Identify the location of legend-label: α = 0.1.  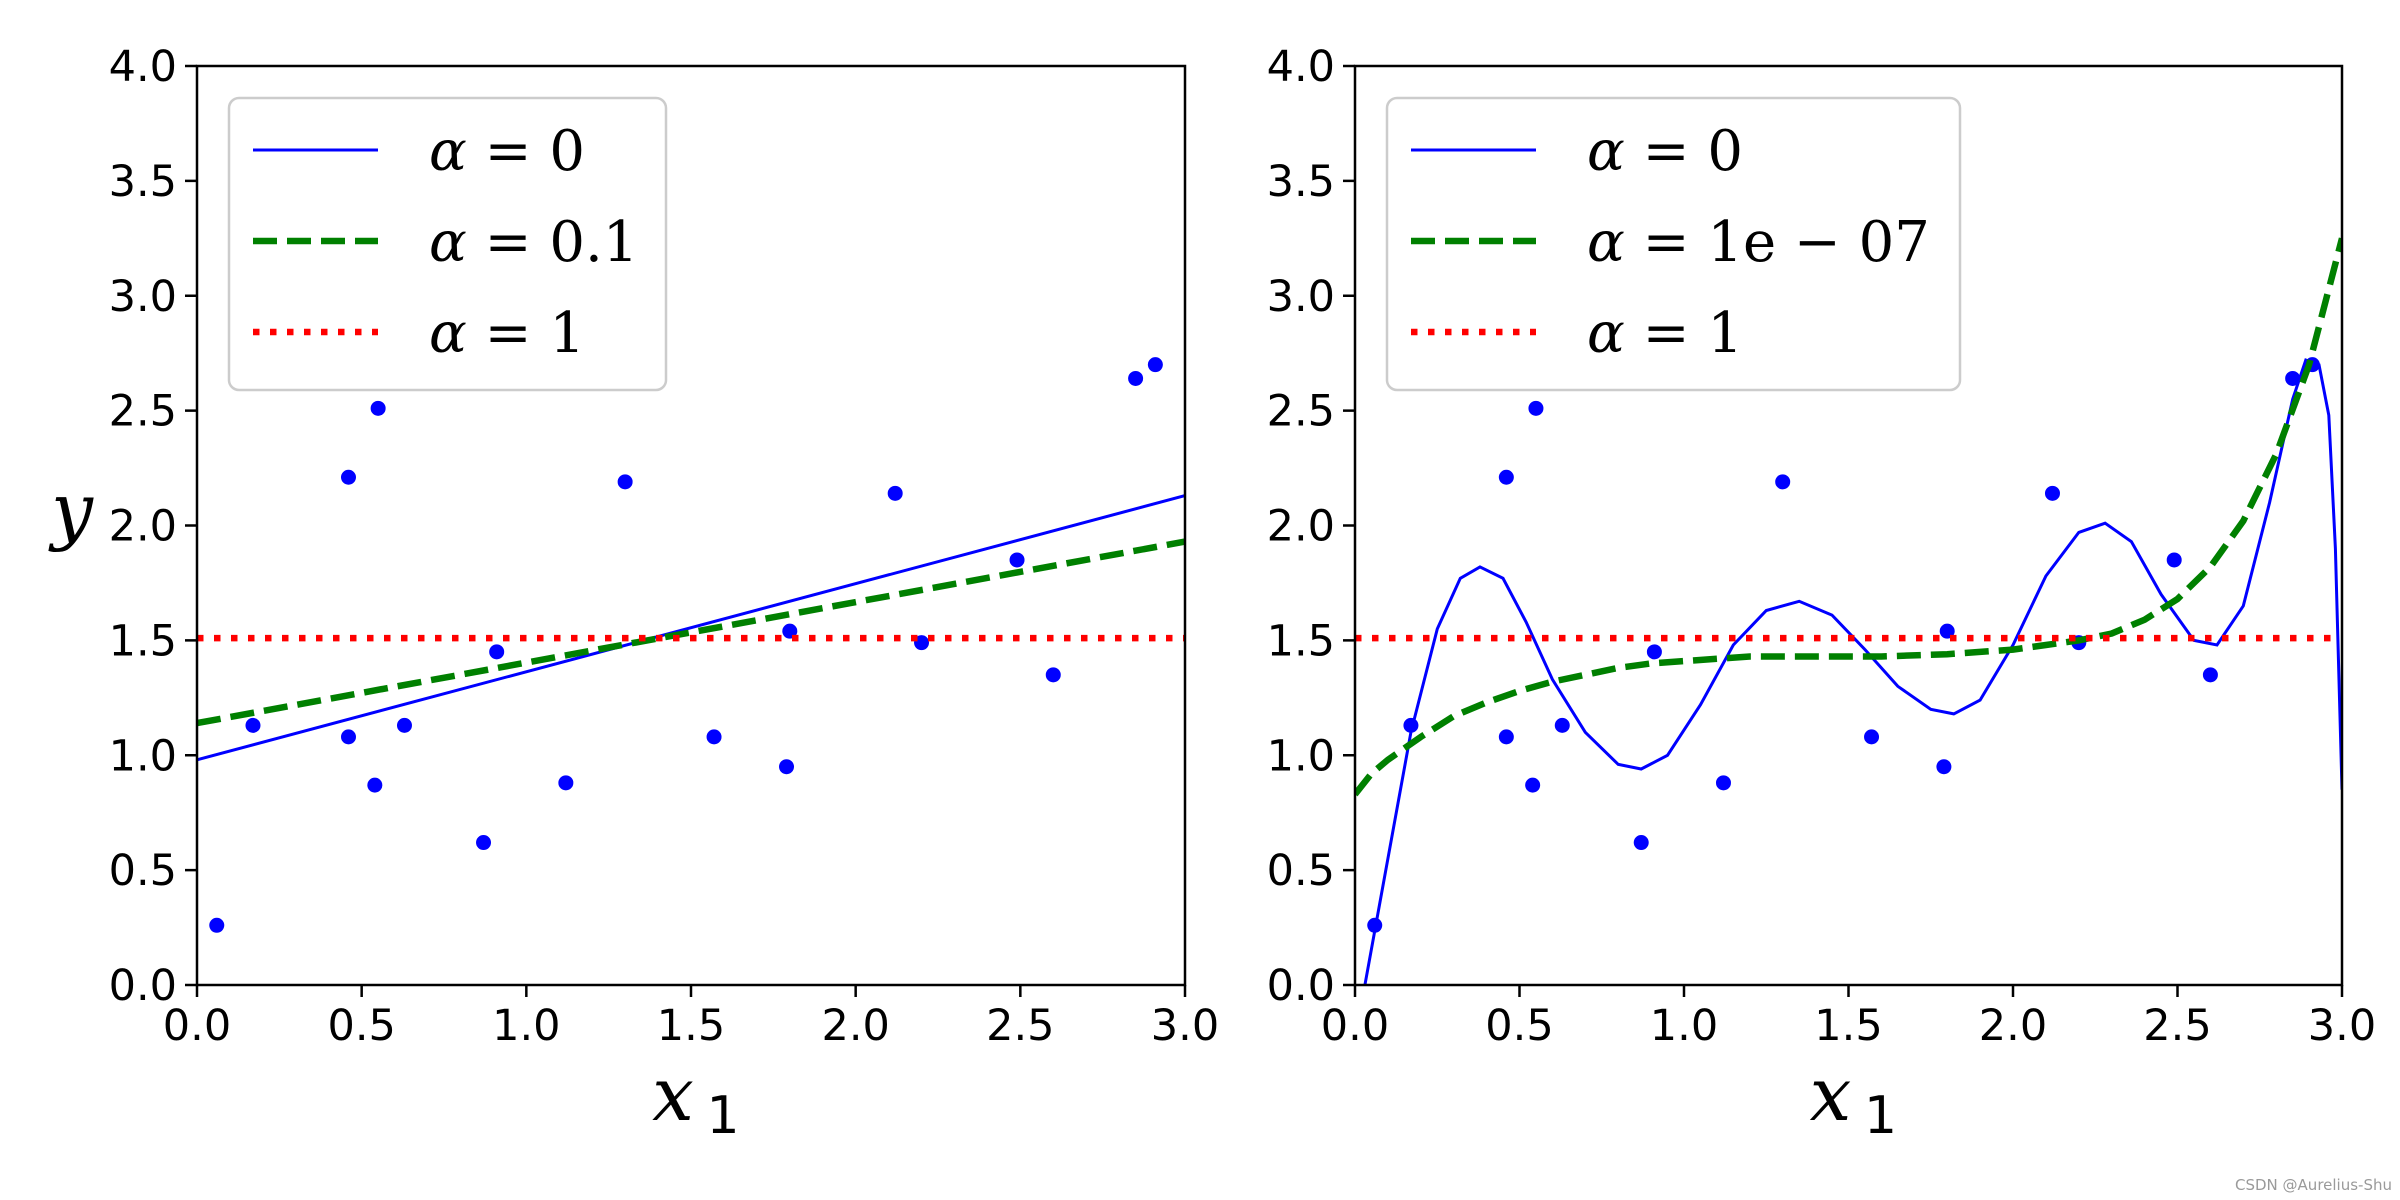
(533, 242).